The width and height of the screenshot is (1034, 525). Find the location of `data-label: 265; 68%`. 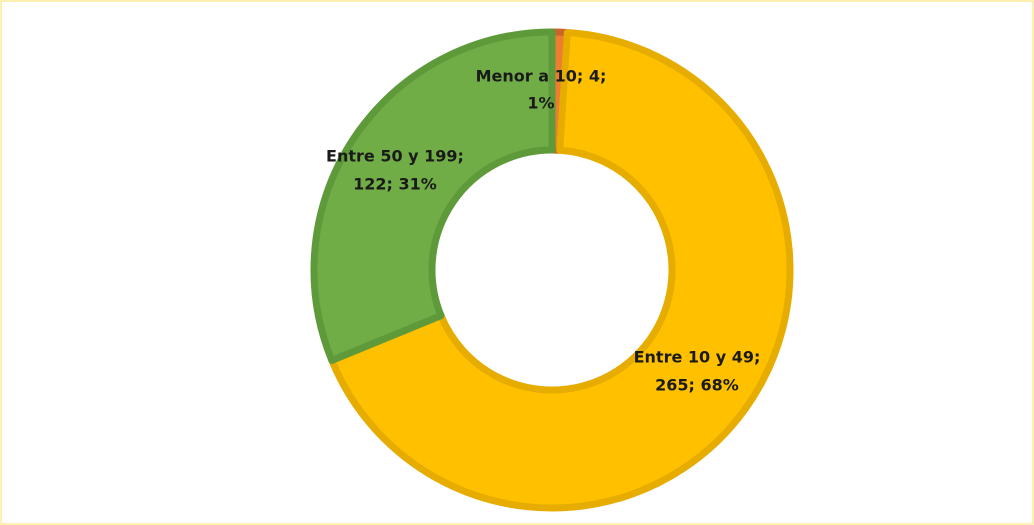

data-label: 265; 68% is located at coordinates (697, 385).